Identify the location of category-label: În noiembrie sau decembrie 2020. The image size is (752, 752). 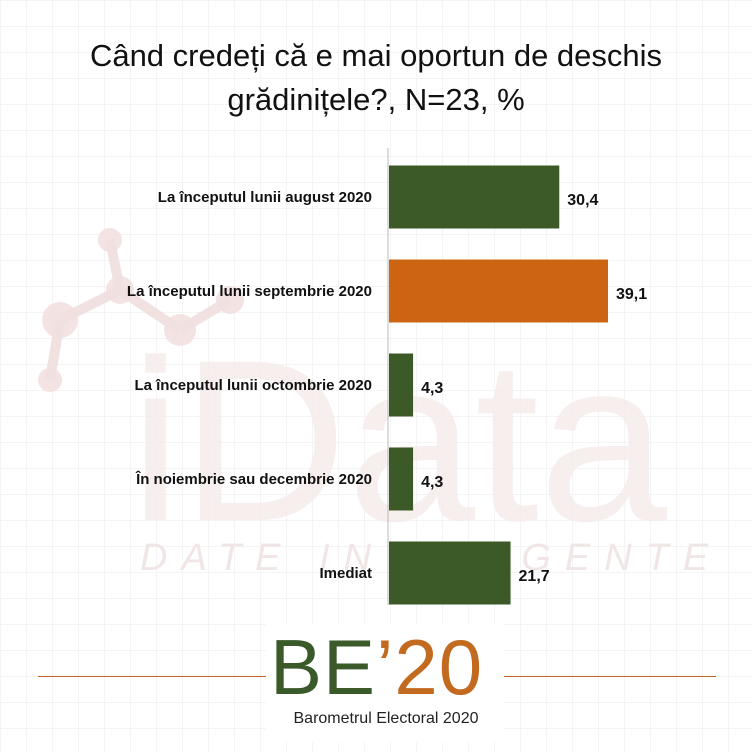
(253, 479).